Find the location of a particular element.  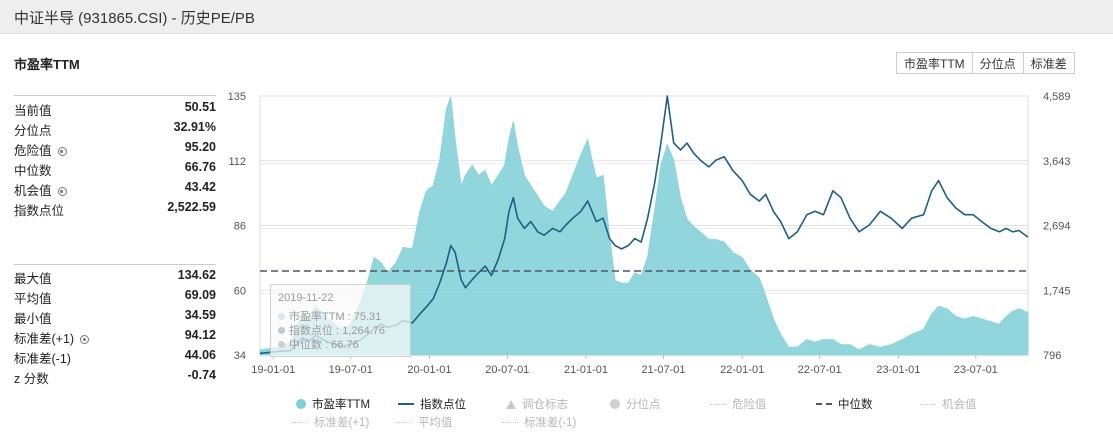

stat-row: 最大值 134.62 is located at coordinates (115, 278).